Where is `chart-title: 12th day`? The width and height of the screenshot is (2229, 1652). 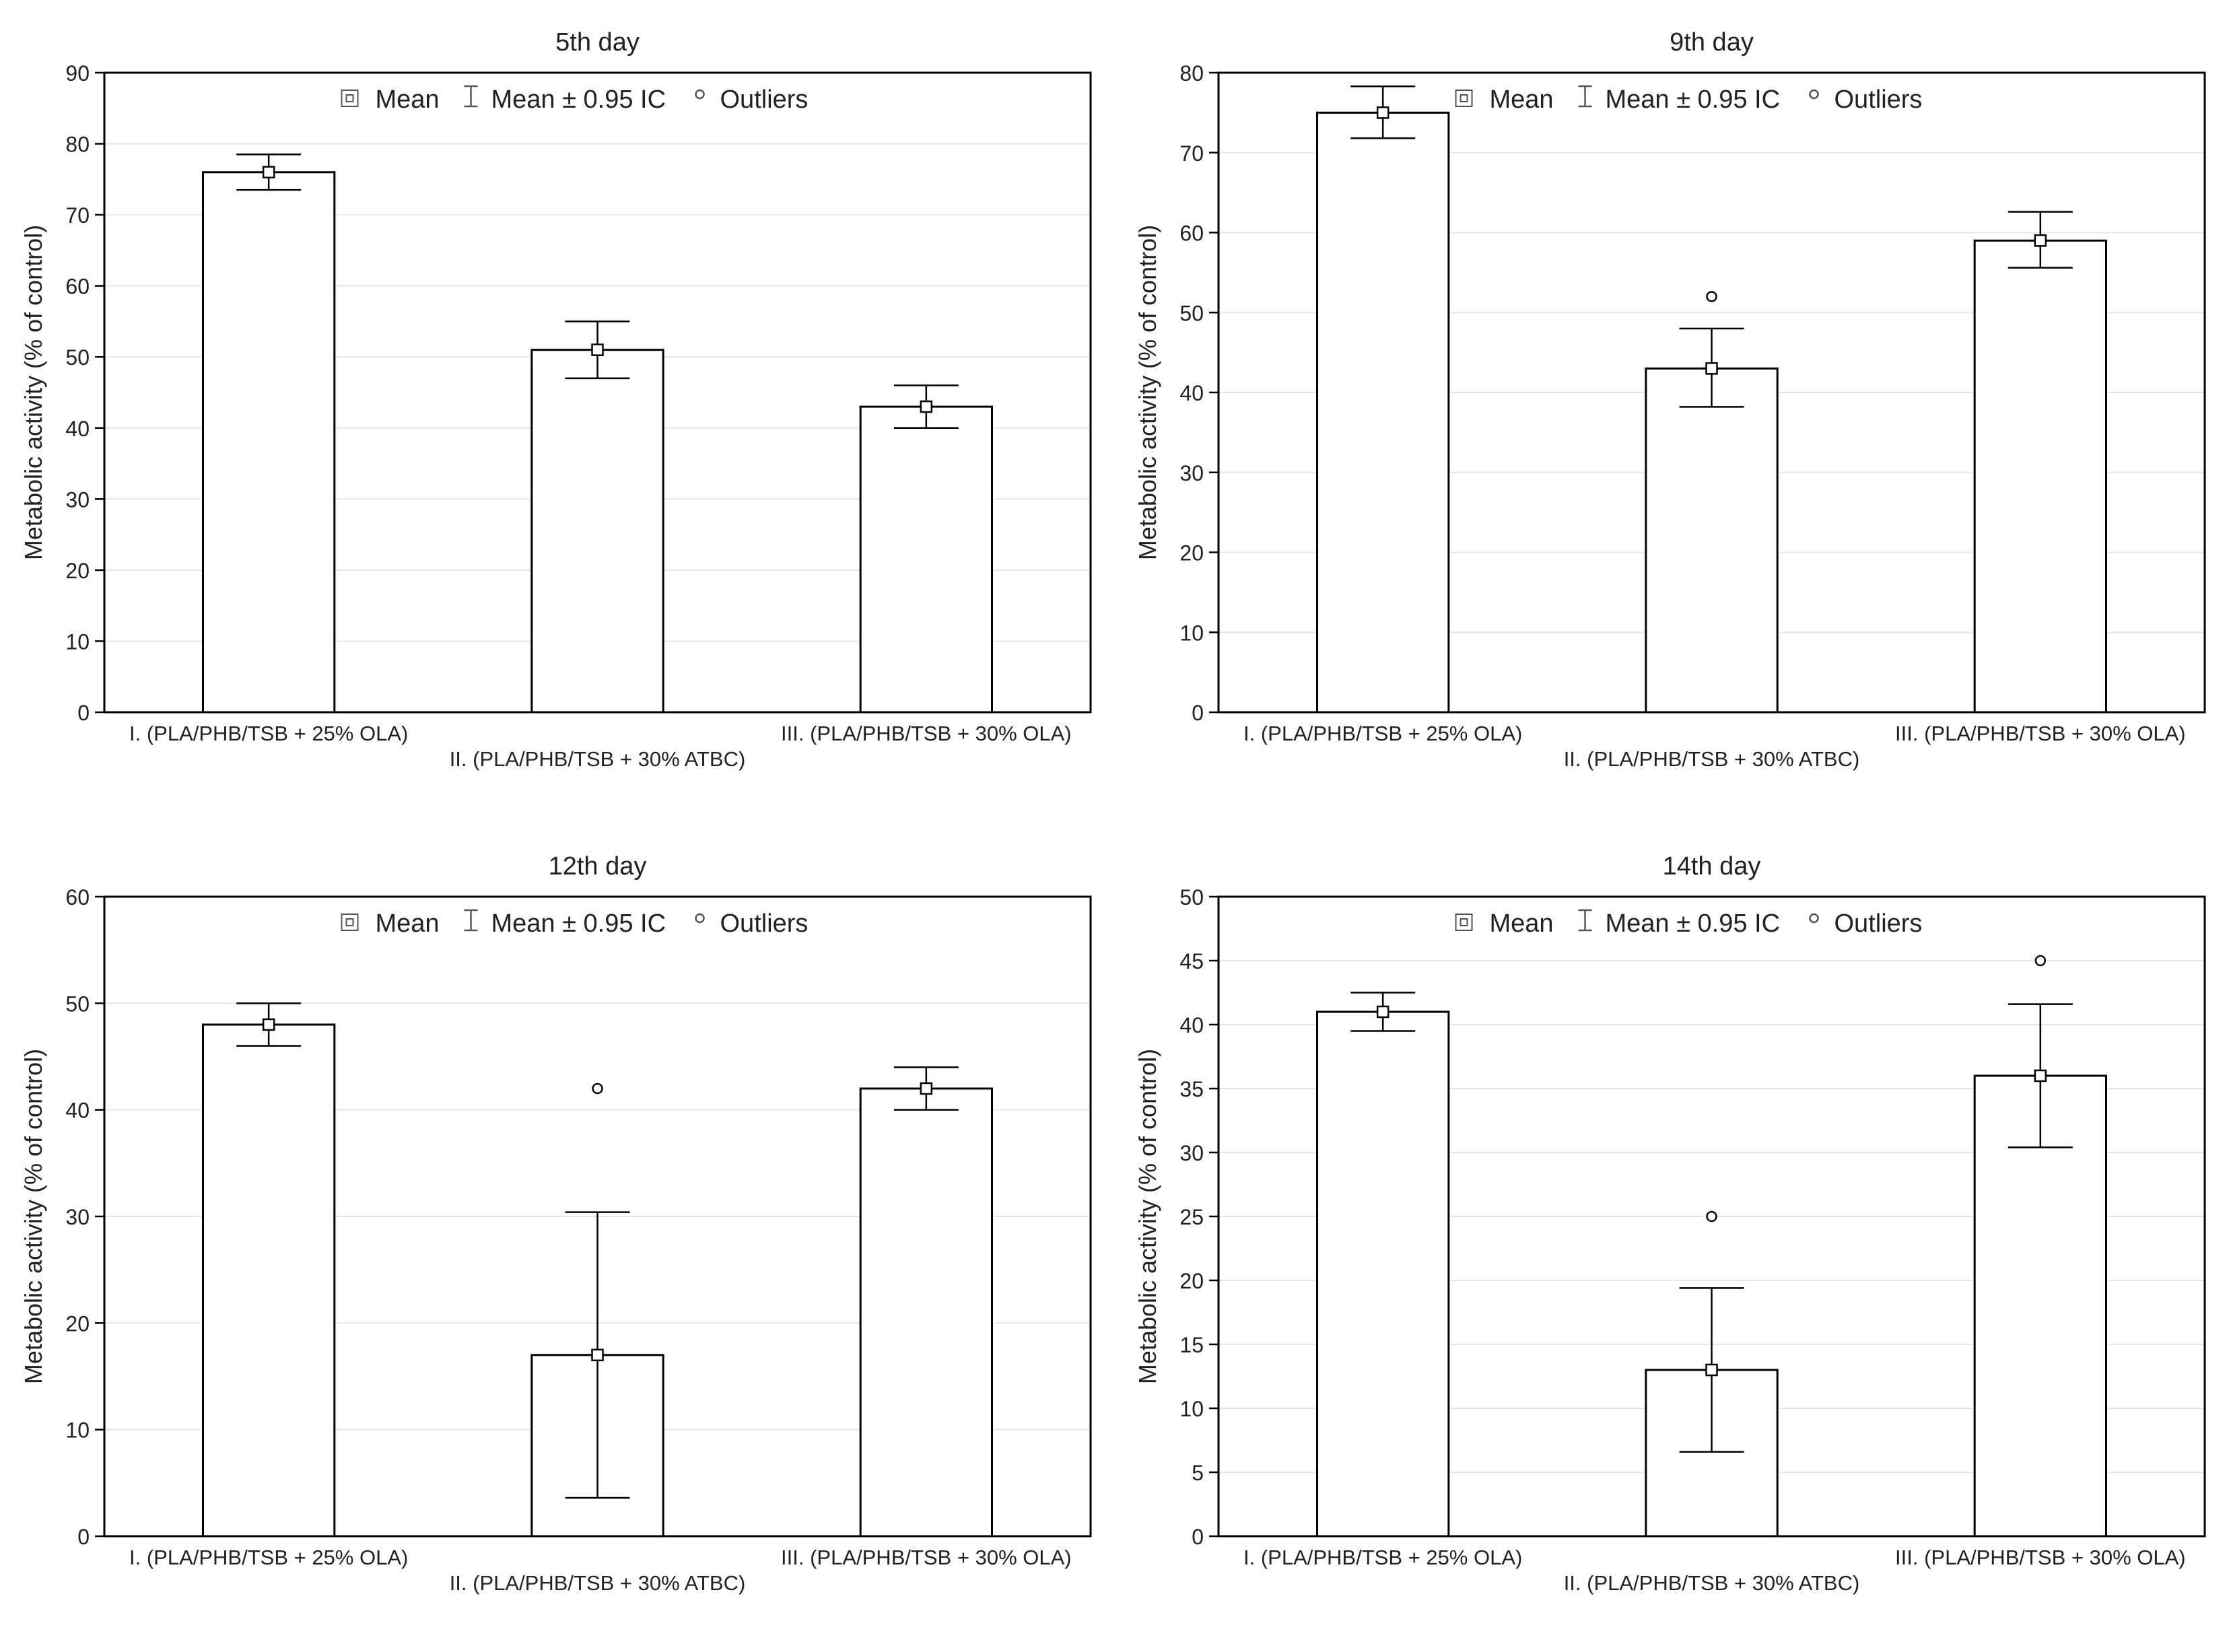 chart-title: 12th day is located at coordinates (598, 867).